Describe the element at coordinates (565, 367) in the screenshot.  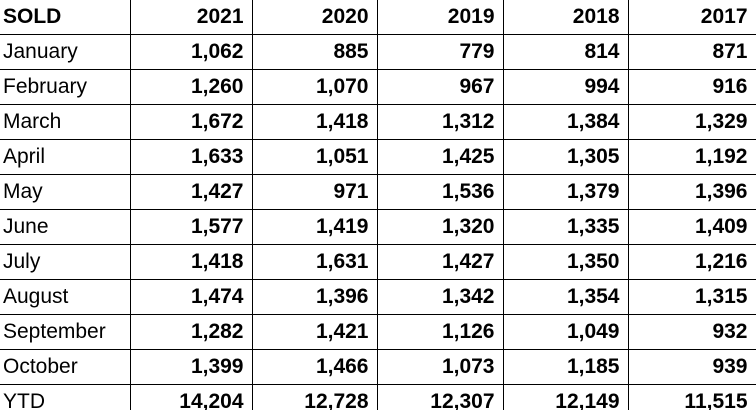
I see `value-cell: 1,185` at that location.